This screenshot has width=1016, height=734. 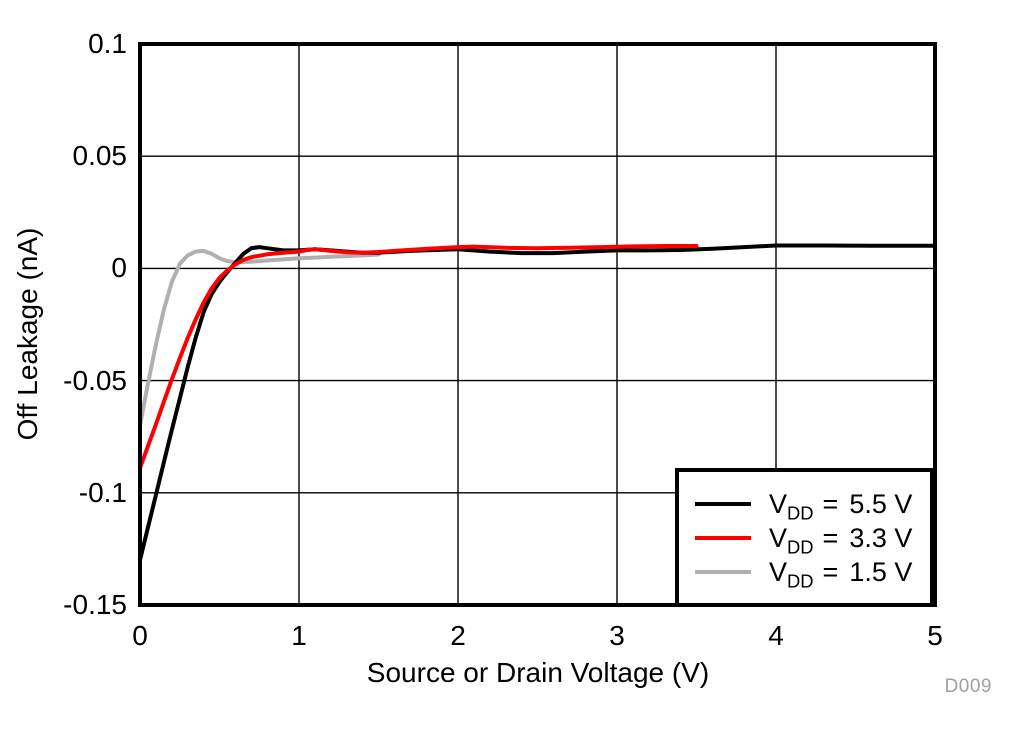 I want to click on legend-entry-1v5: VDD = 1.5 V, so click(x=812, y=573).